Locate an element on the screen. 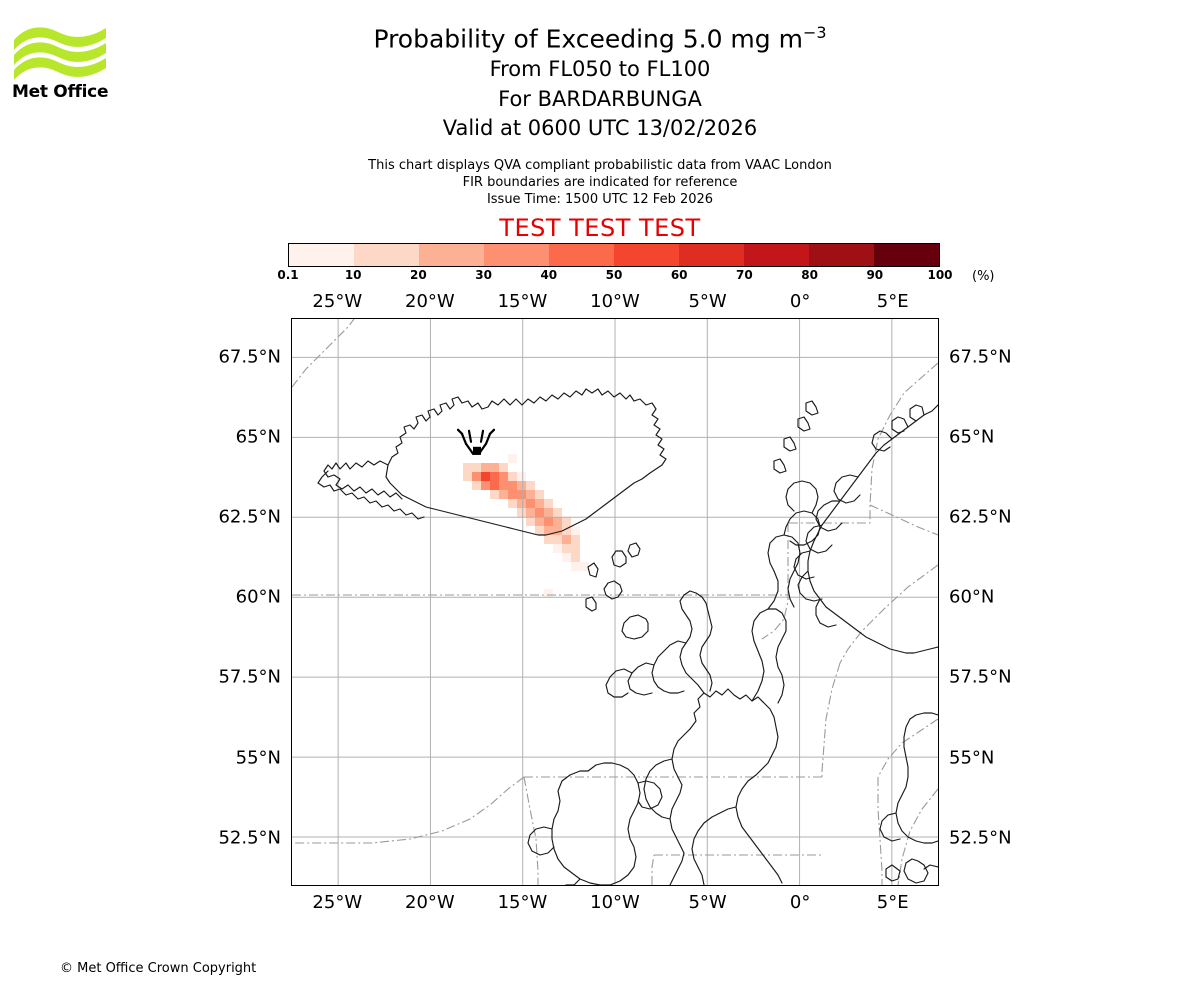 The image size is (1200, 1000). lat-tick-left-65: 65°N is located at coordinates (258, 437).